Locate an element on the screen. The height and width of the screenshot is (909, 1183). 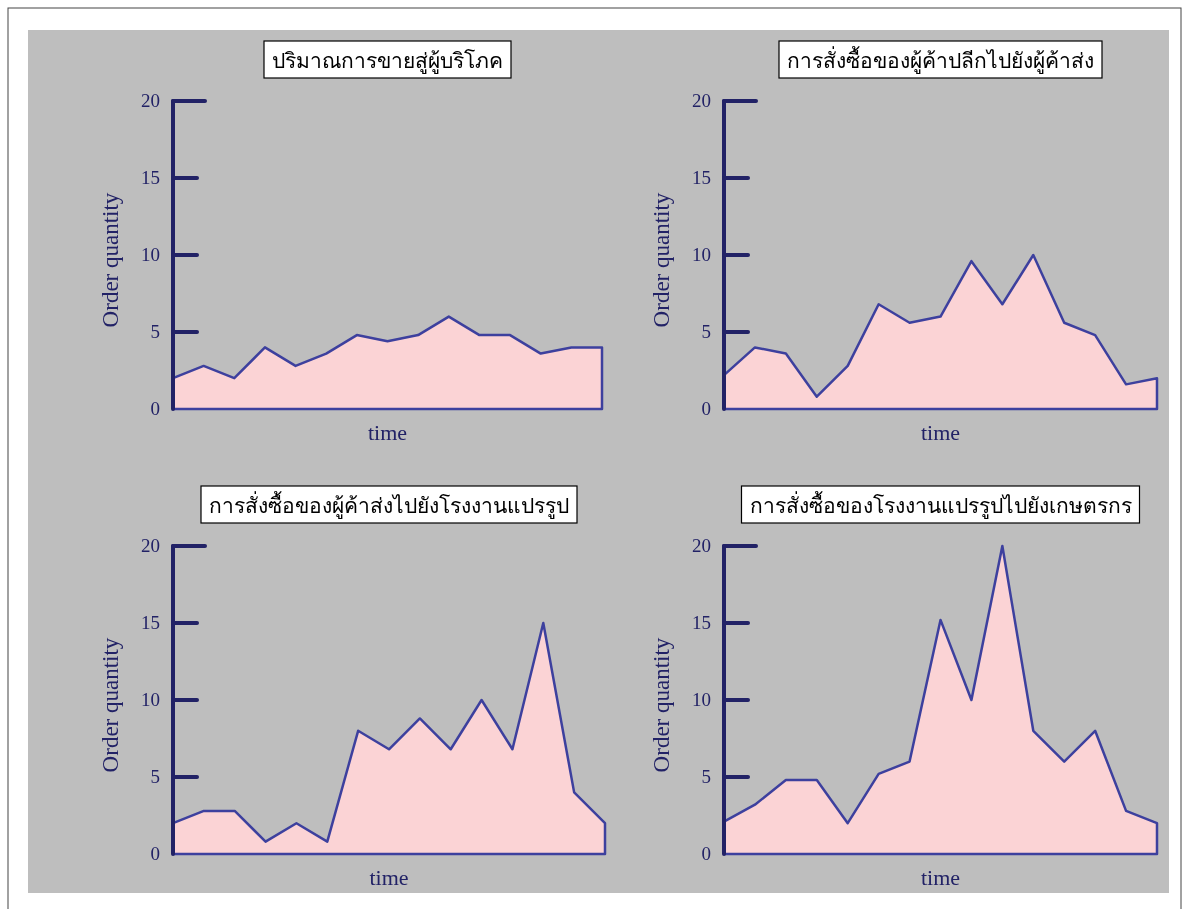
chart-title: การสั่งซื้อของผู้ค้าส่งไปยังโรงงานแปรรูป is located at coordinates (389, 505).